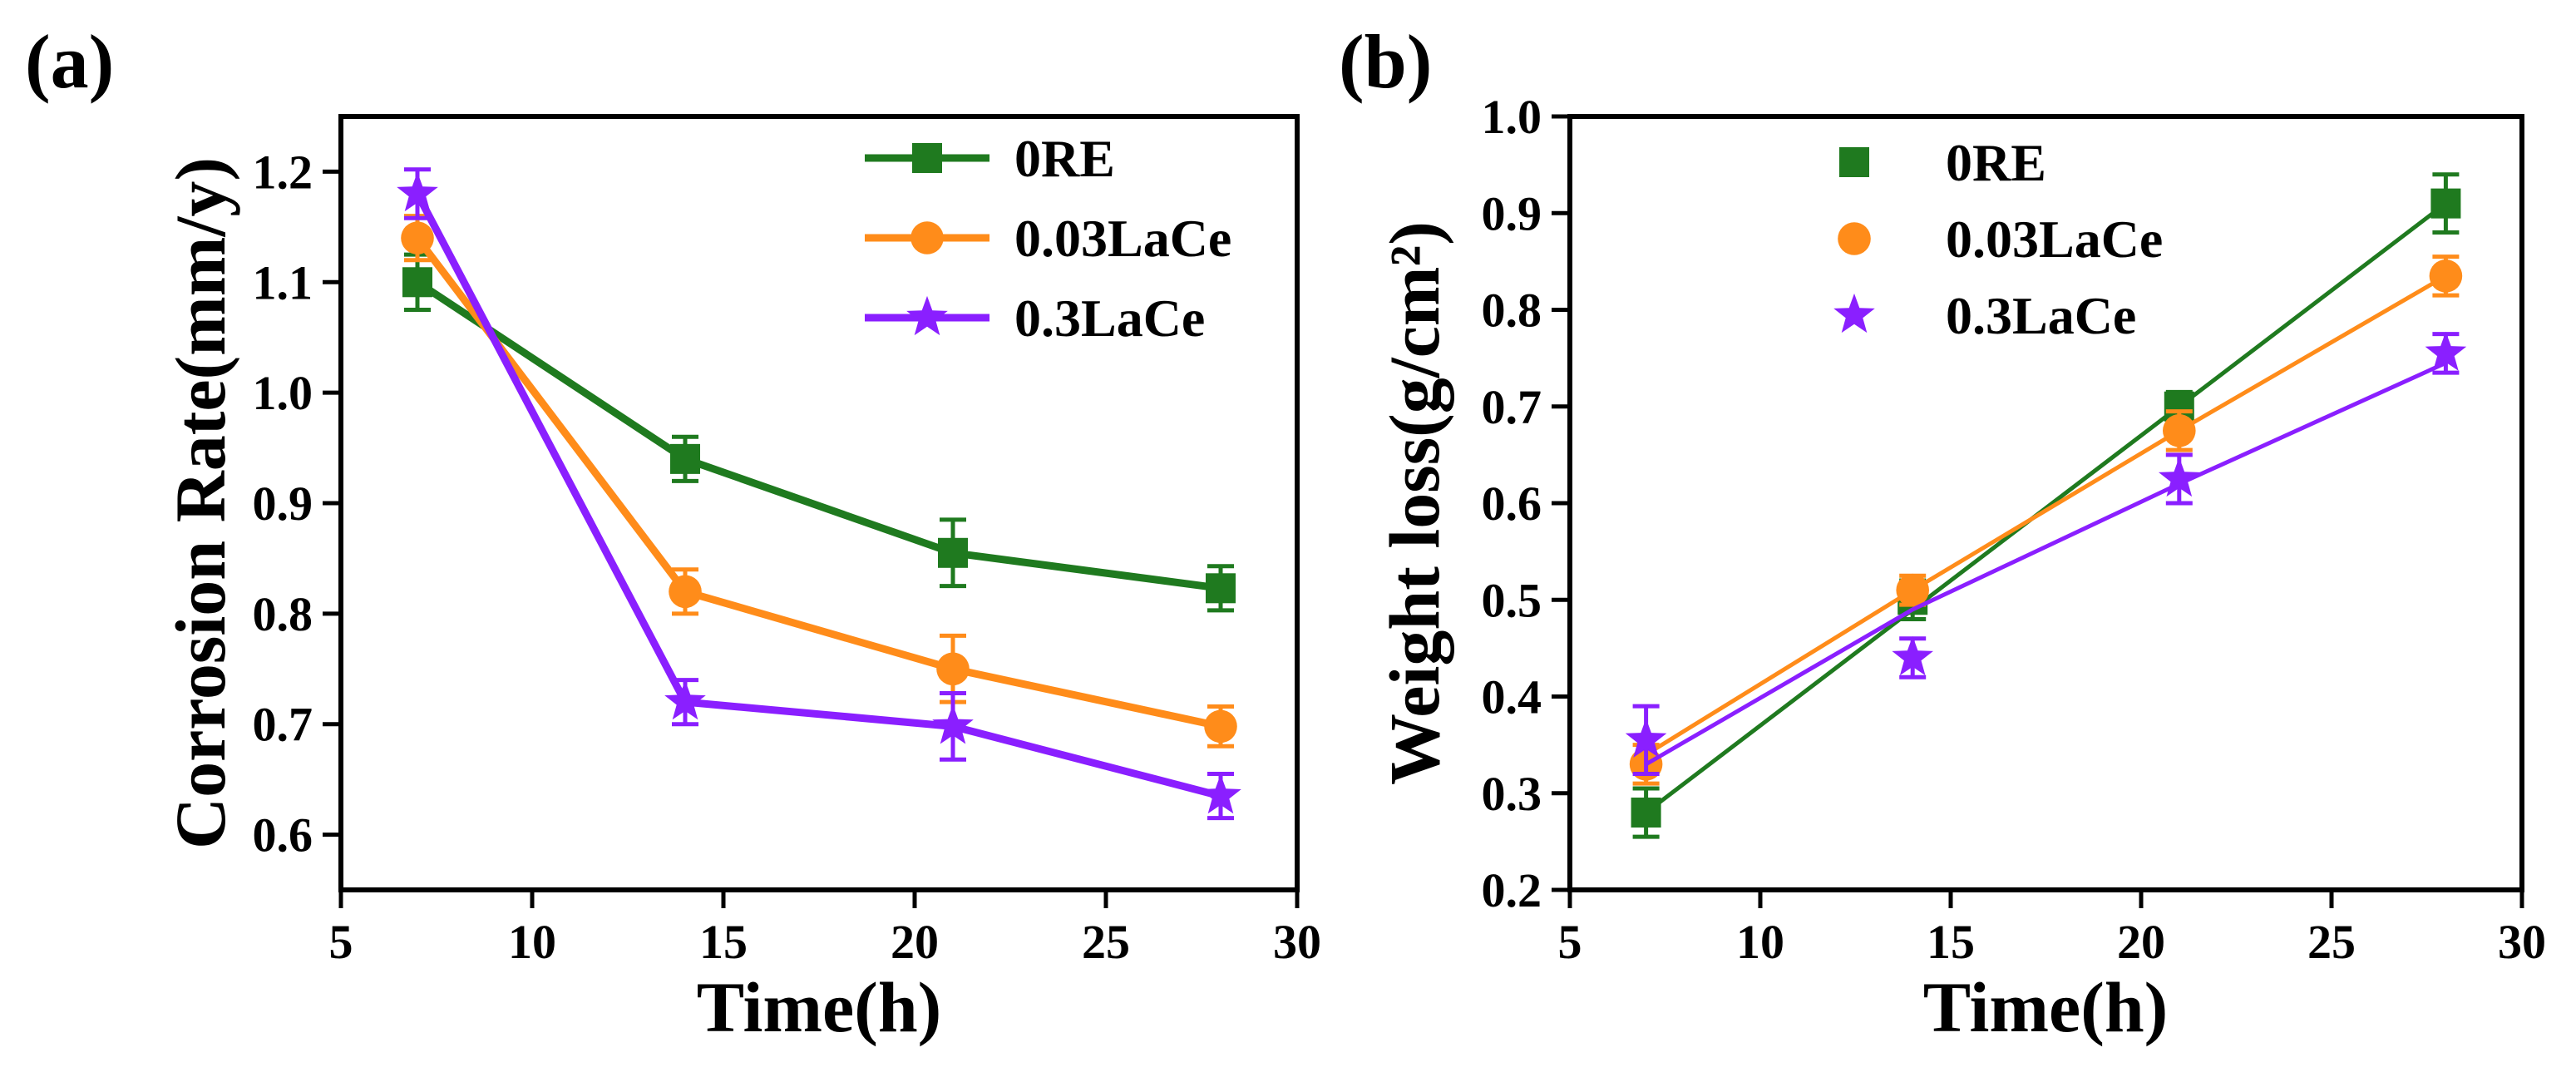 This screenshot has height=1087, width=2576. I want to click on y-tick-label: 1.1, so click(283, 282).